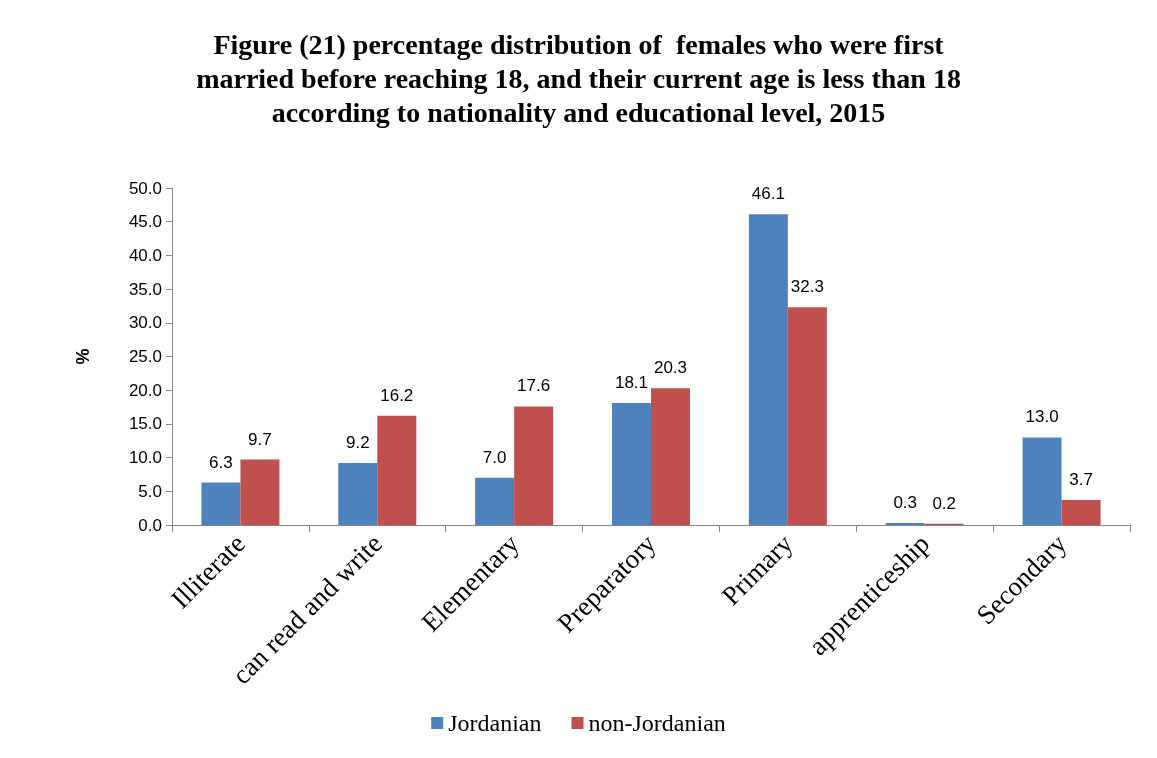 The image size is (1157, 758). I want to click on legend-label: non-Jordanian, so click(657, 723).